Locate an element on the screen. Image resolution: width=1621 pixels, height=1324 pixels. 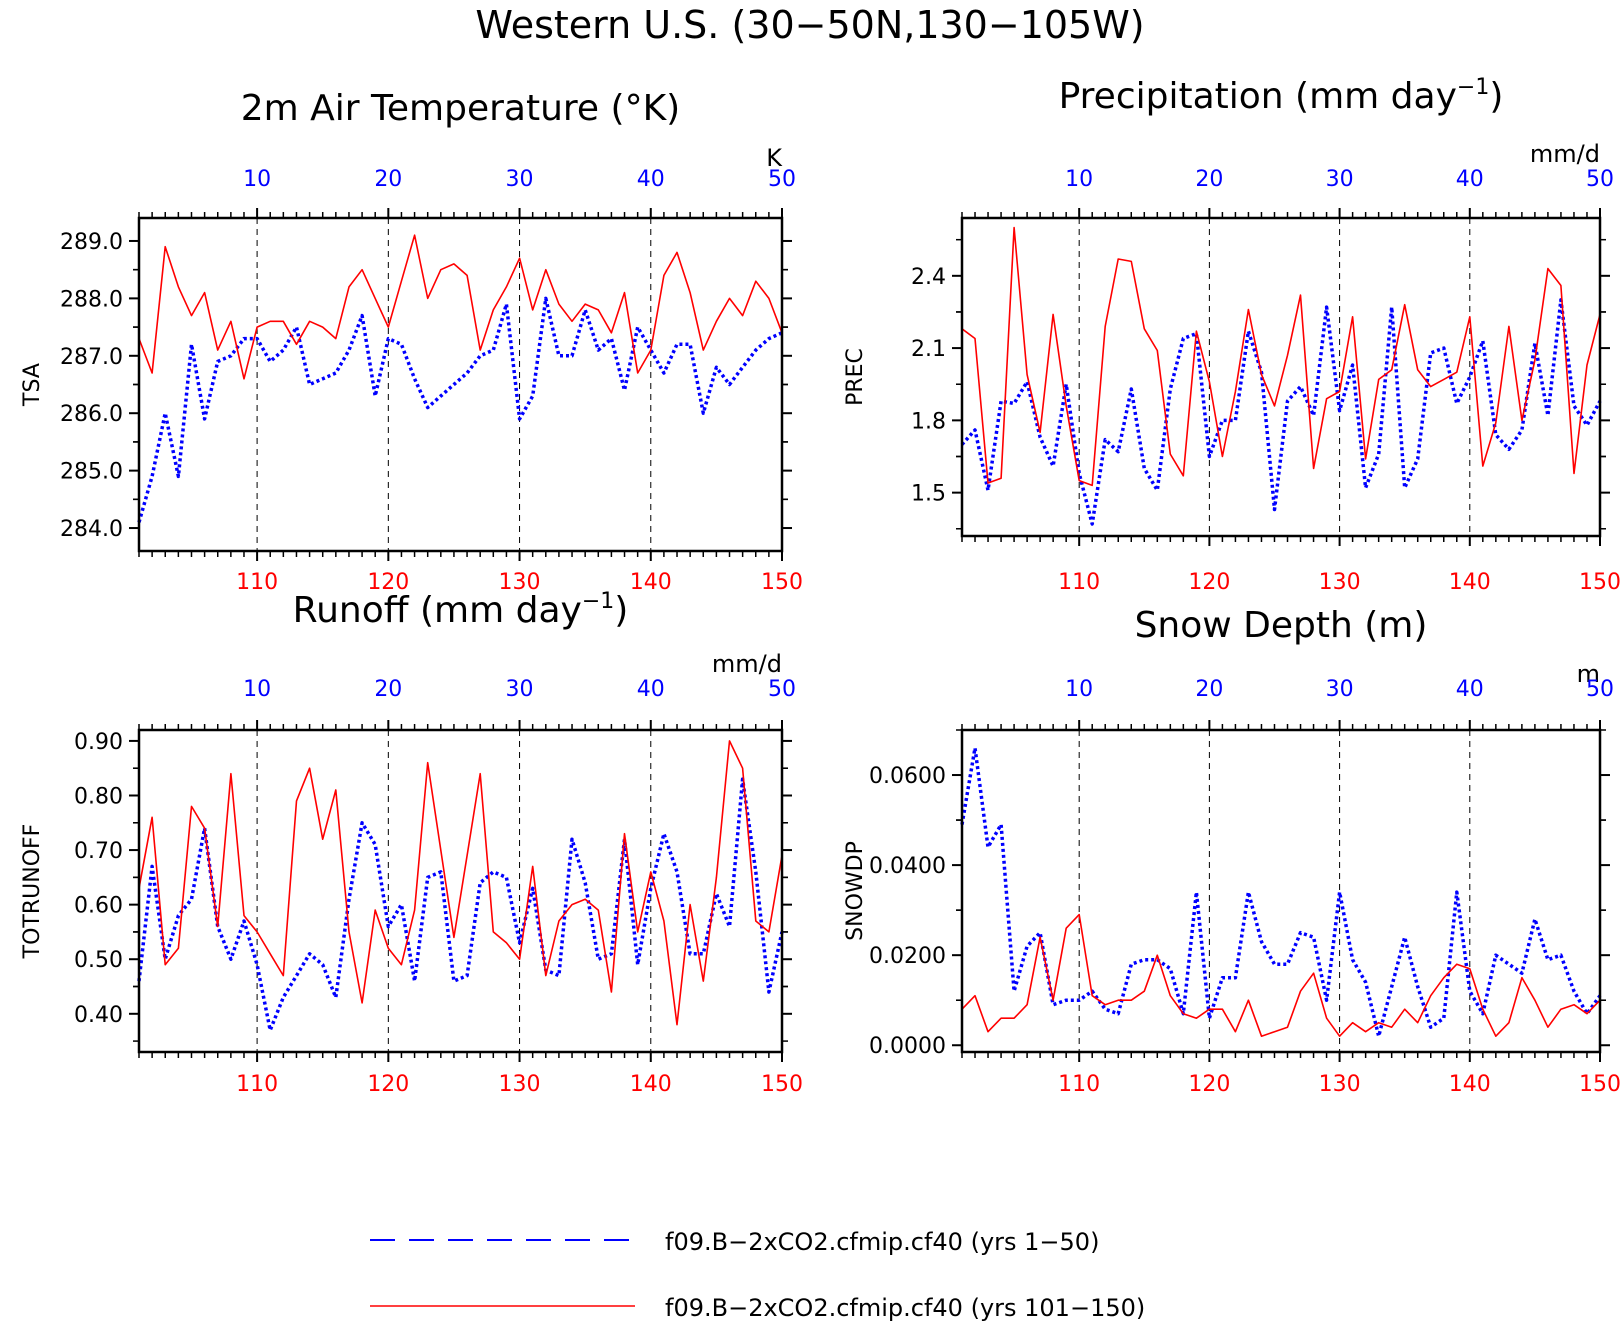
panel-title: 2m Air Temperature (°K) is located at coordinates (460, 108).